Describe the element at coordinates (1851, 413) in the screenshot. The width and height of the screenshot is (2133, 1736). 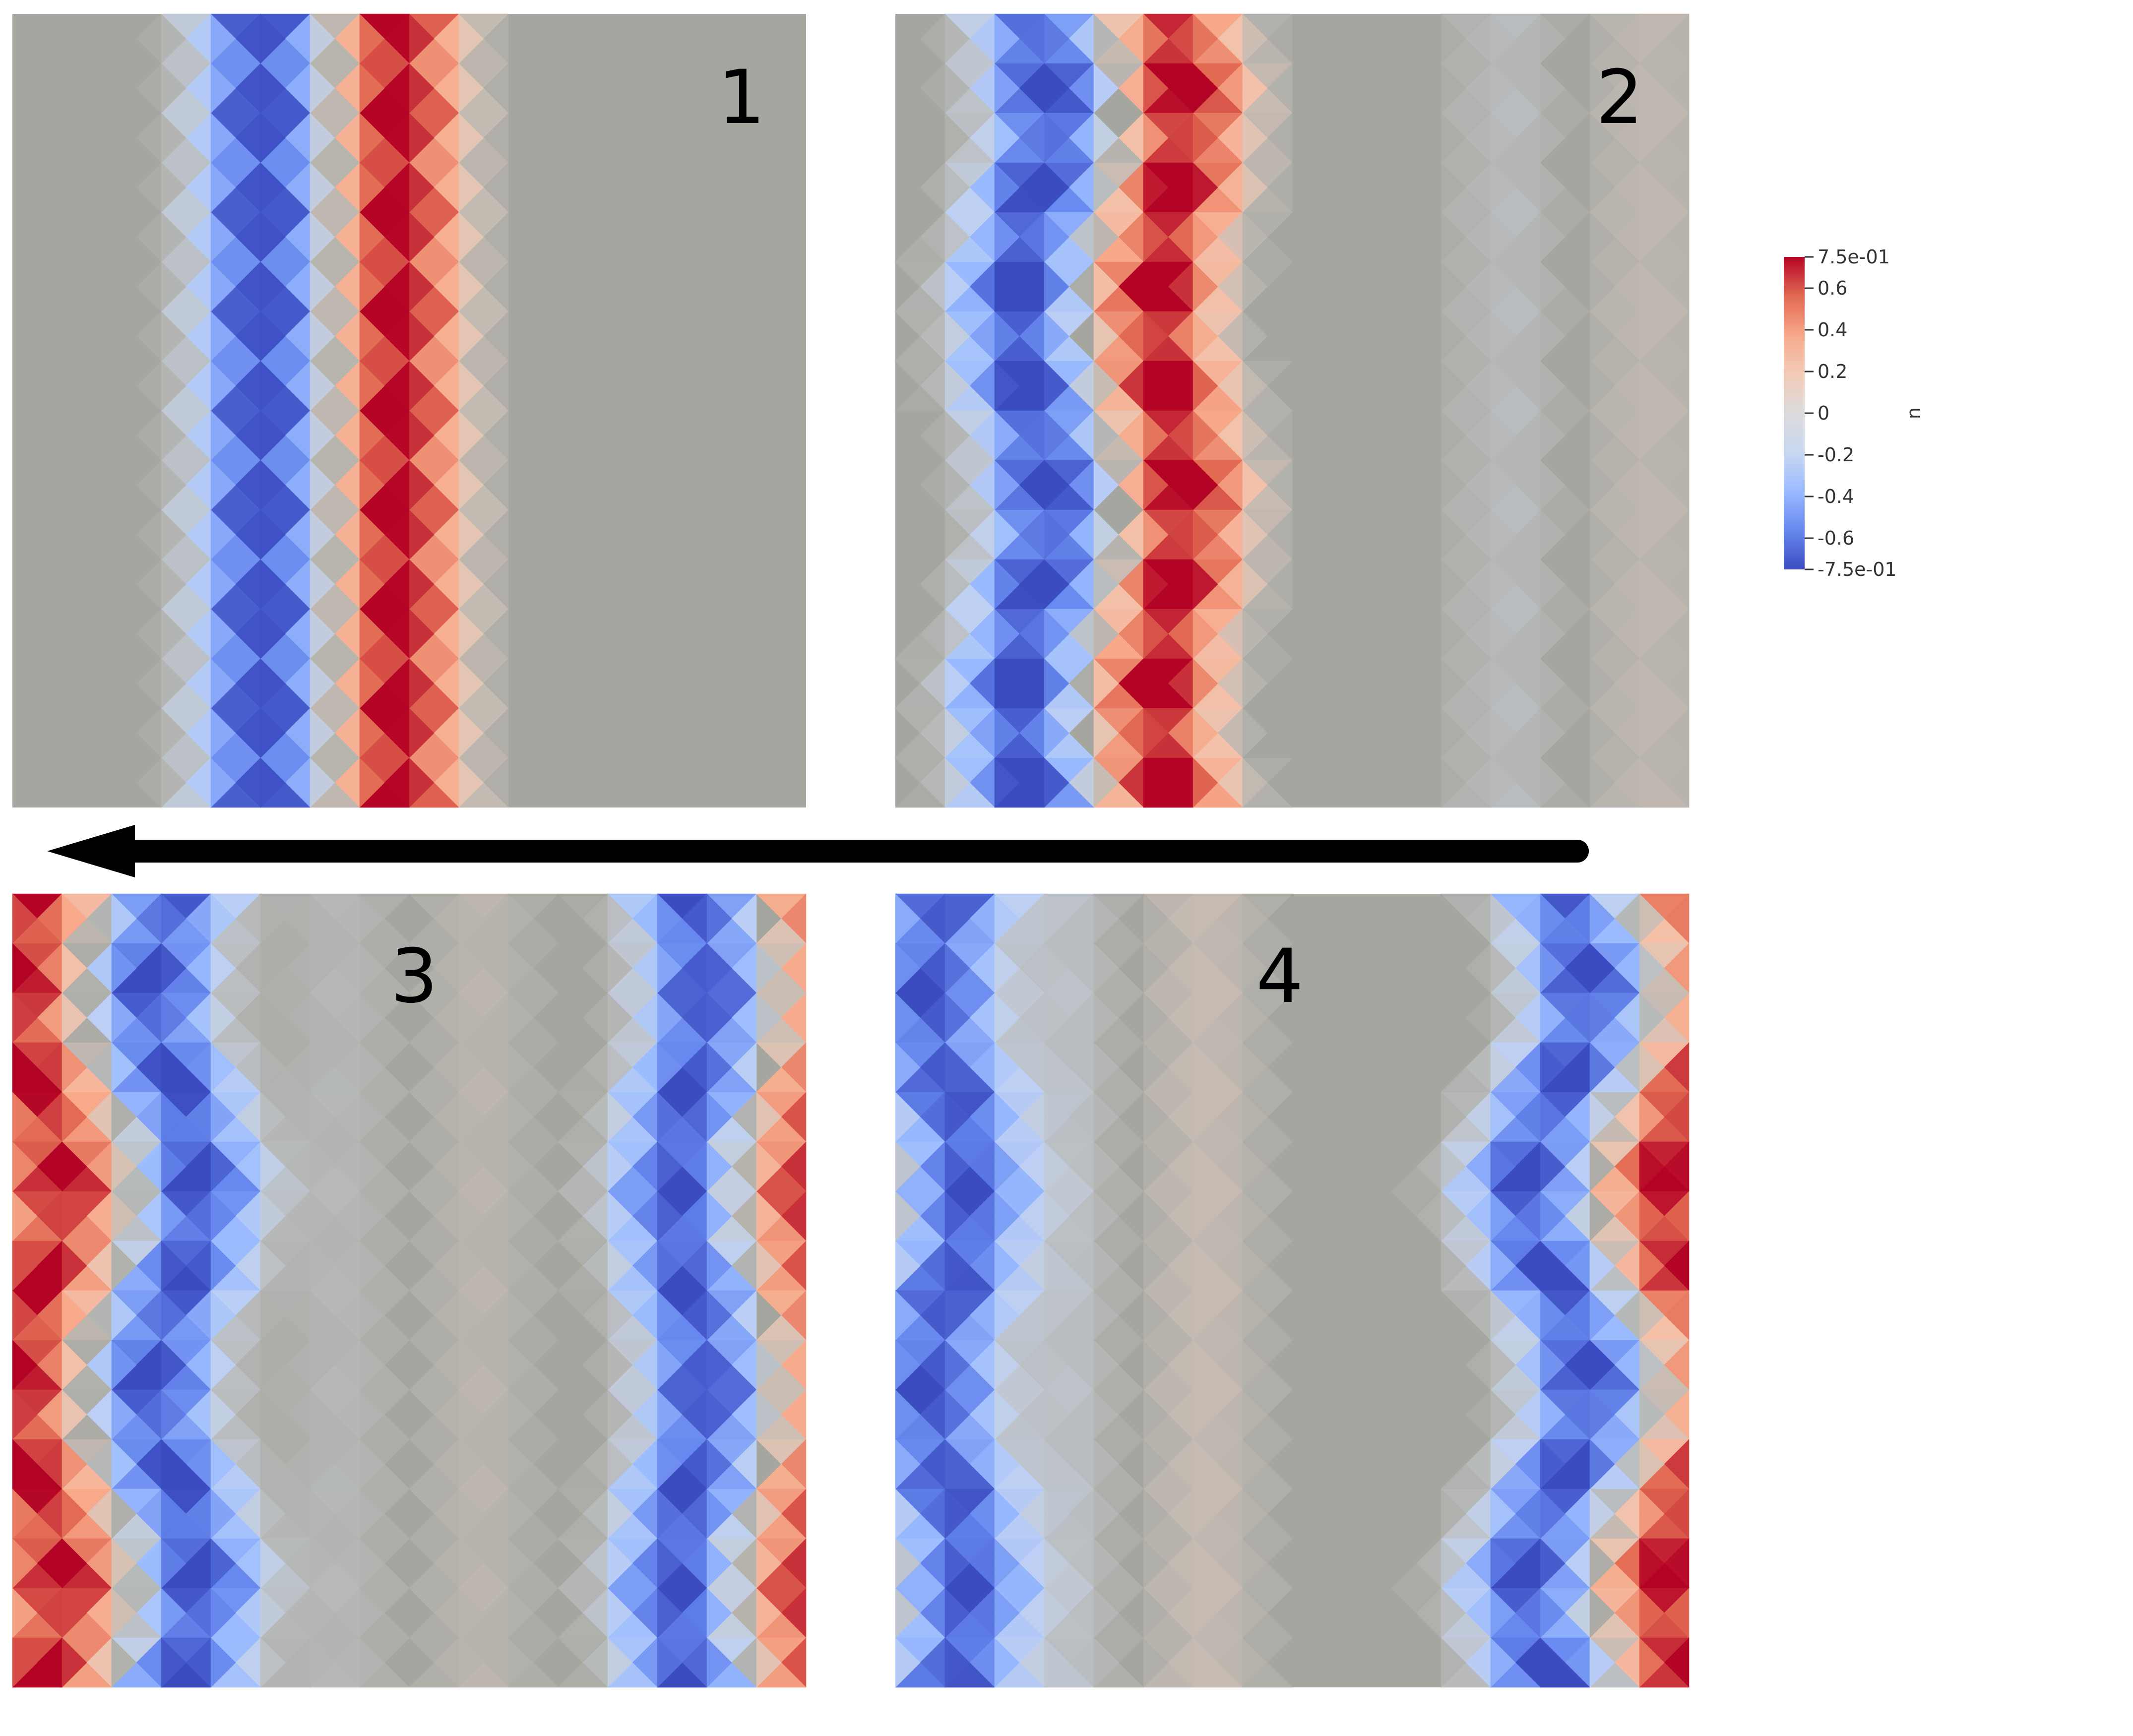
I see `colorbar-ticks: 7.5e-01 0.6 0.4 0.2 0 -0.2 -0.4 -0.6 -7.5e-01` at that location.